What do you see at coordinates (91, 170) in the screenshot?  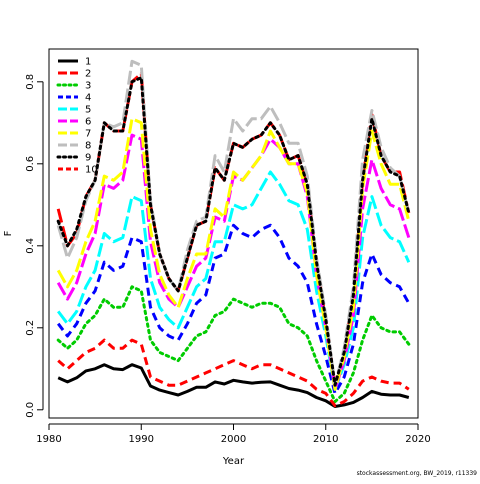 I see `legend-label-10: 10` at bounding box center [91, 170].